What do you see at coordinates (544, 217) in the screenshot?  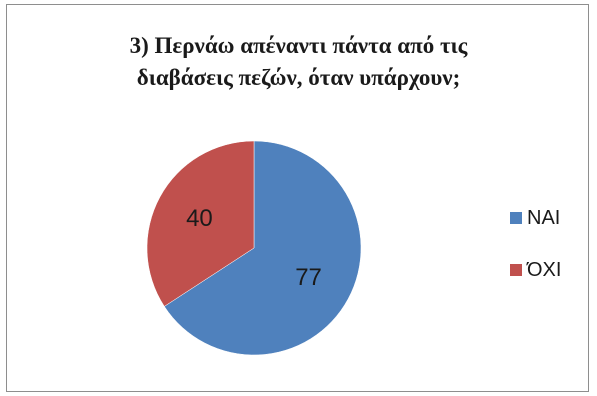 I see `legend-label-nai: ΝΑΙ` at bounding box center [544, 217].